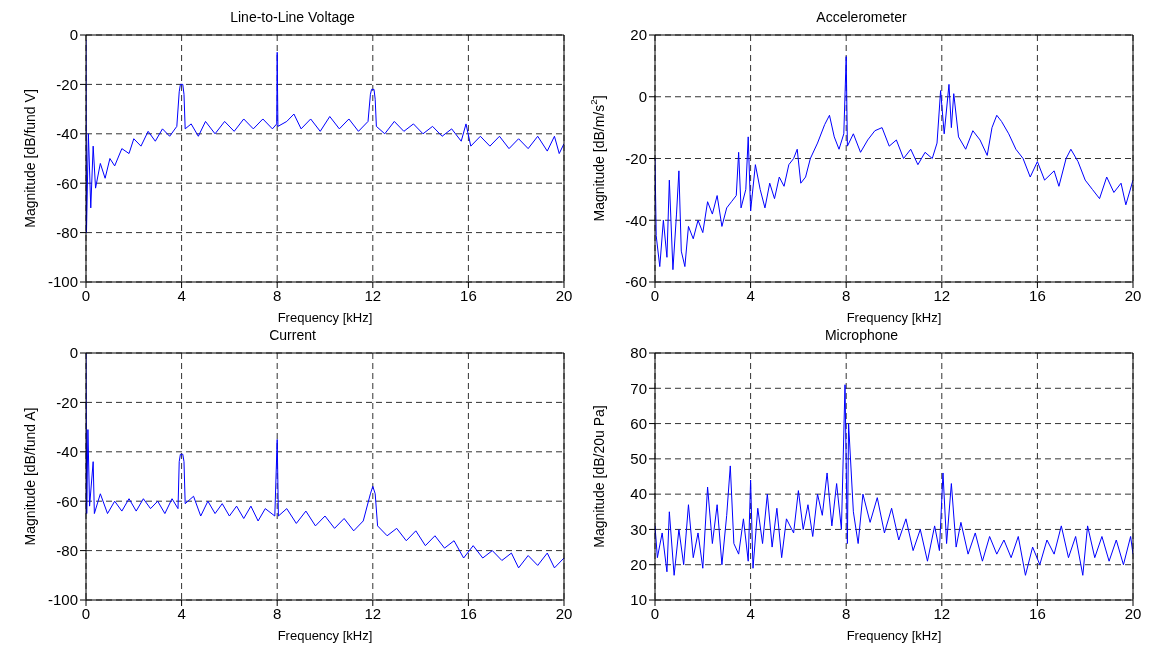 The image size is (1154, 654). I want to click on y-axis-title: Magnitude [dB/fund A], so click(30, 476).